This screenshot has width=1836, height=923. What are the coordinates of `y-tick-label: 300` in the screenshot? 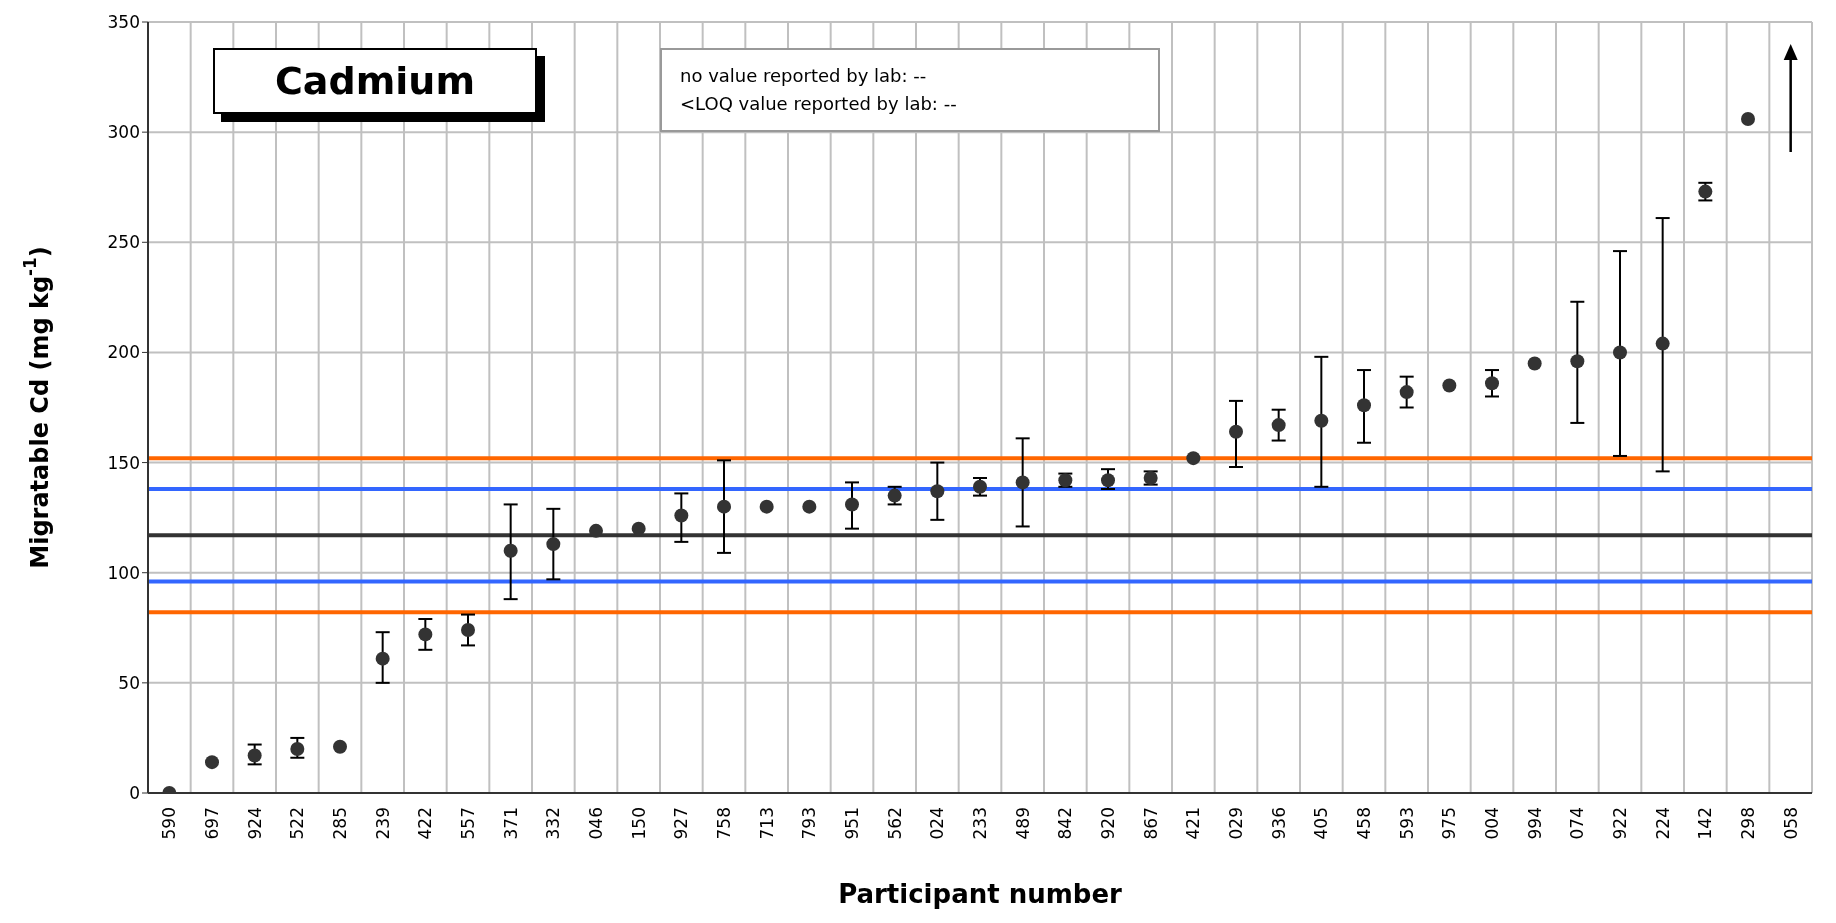 It's located at (123, 132).